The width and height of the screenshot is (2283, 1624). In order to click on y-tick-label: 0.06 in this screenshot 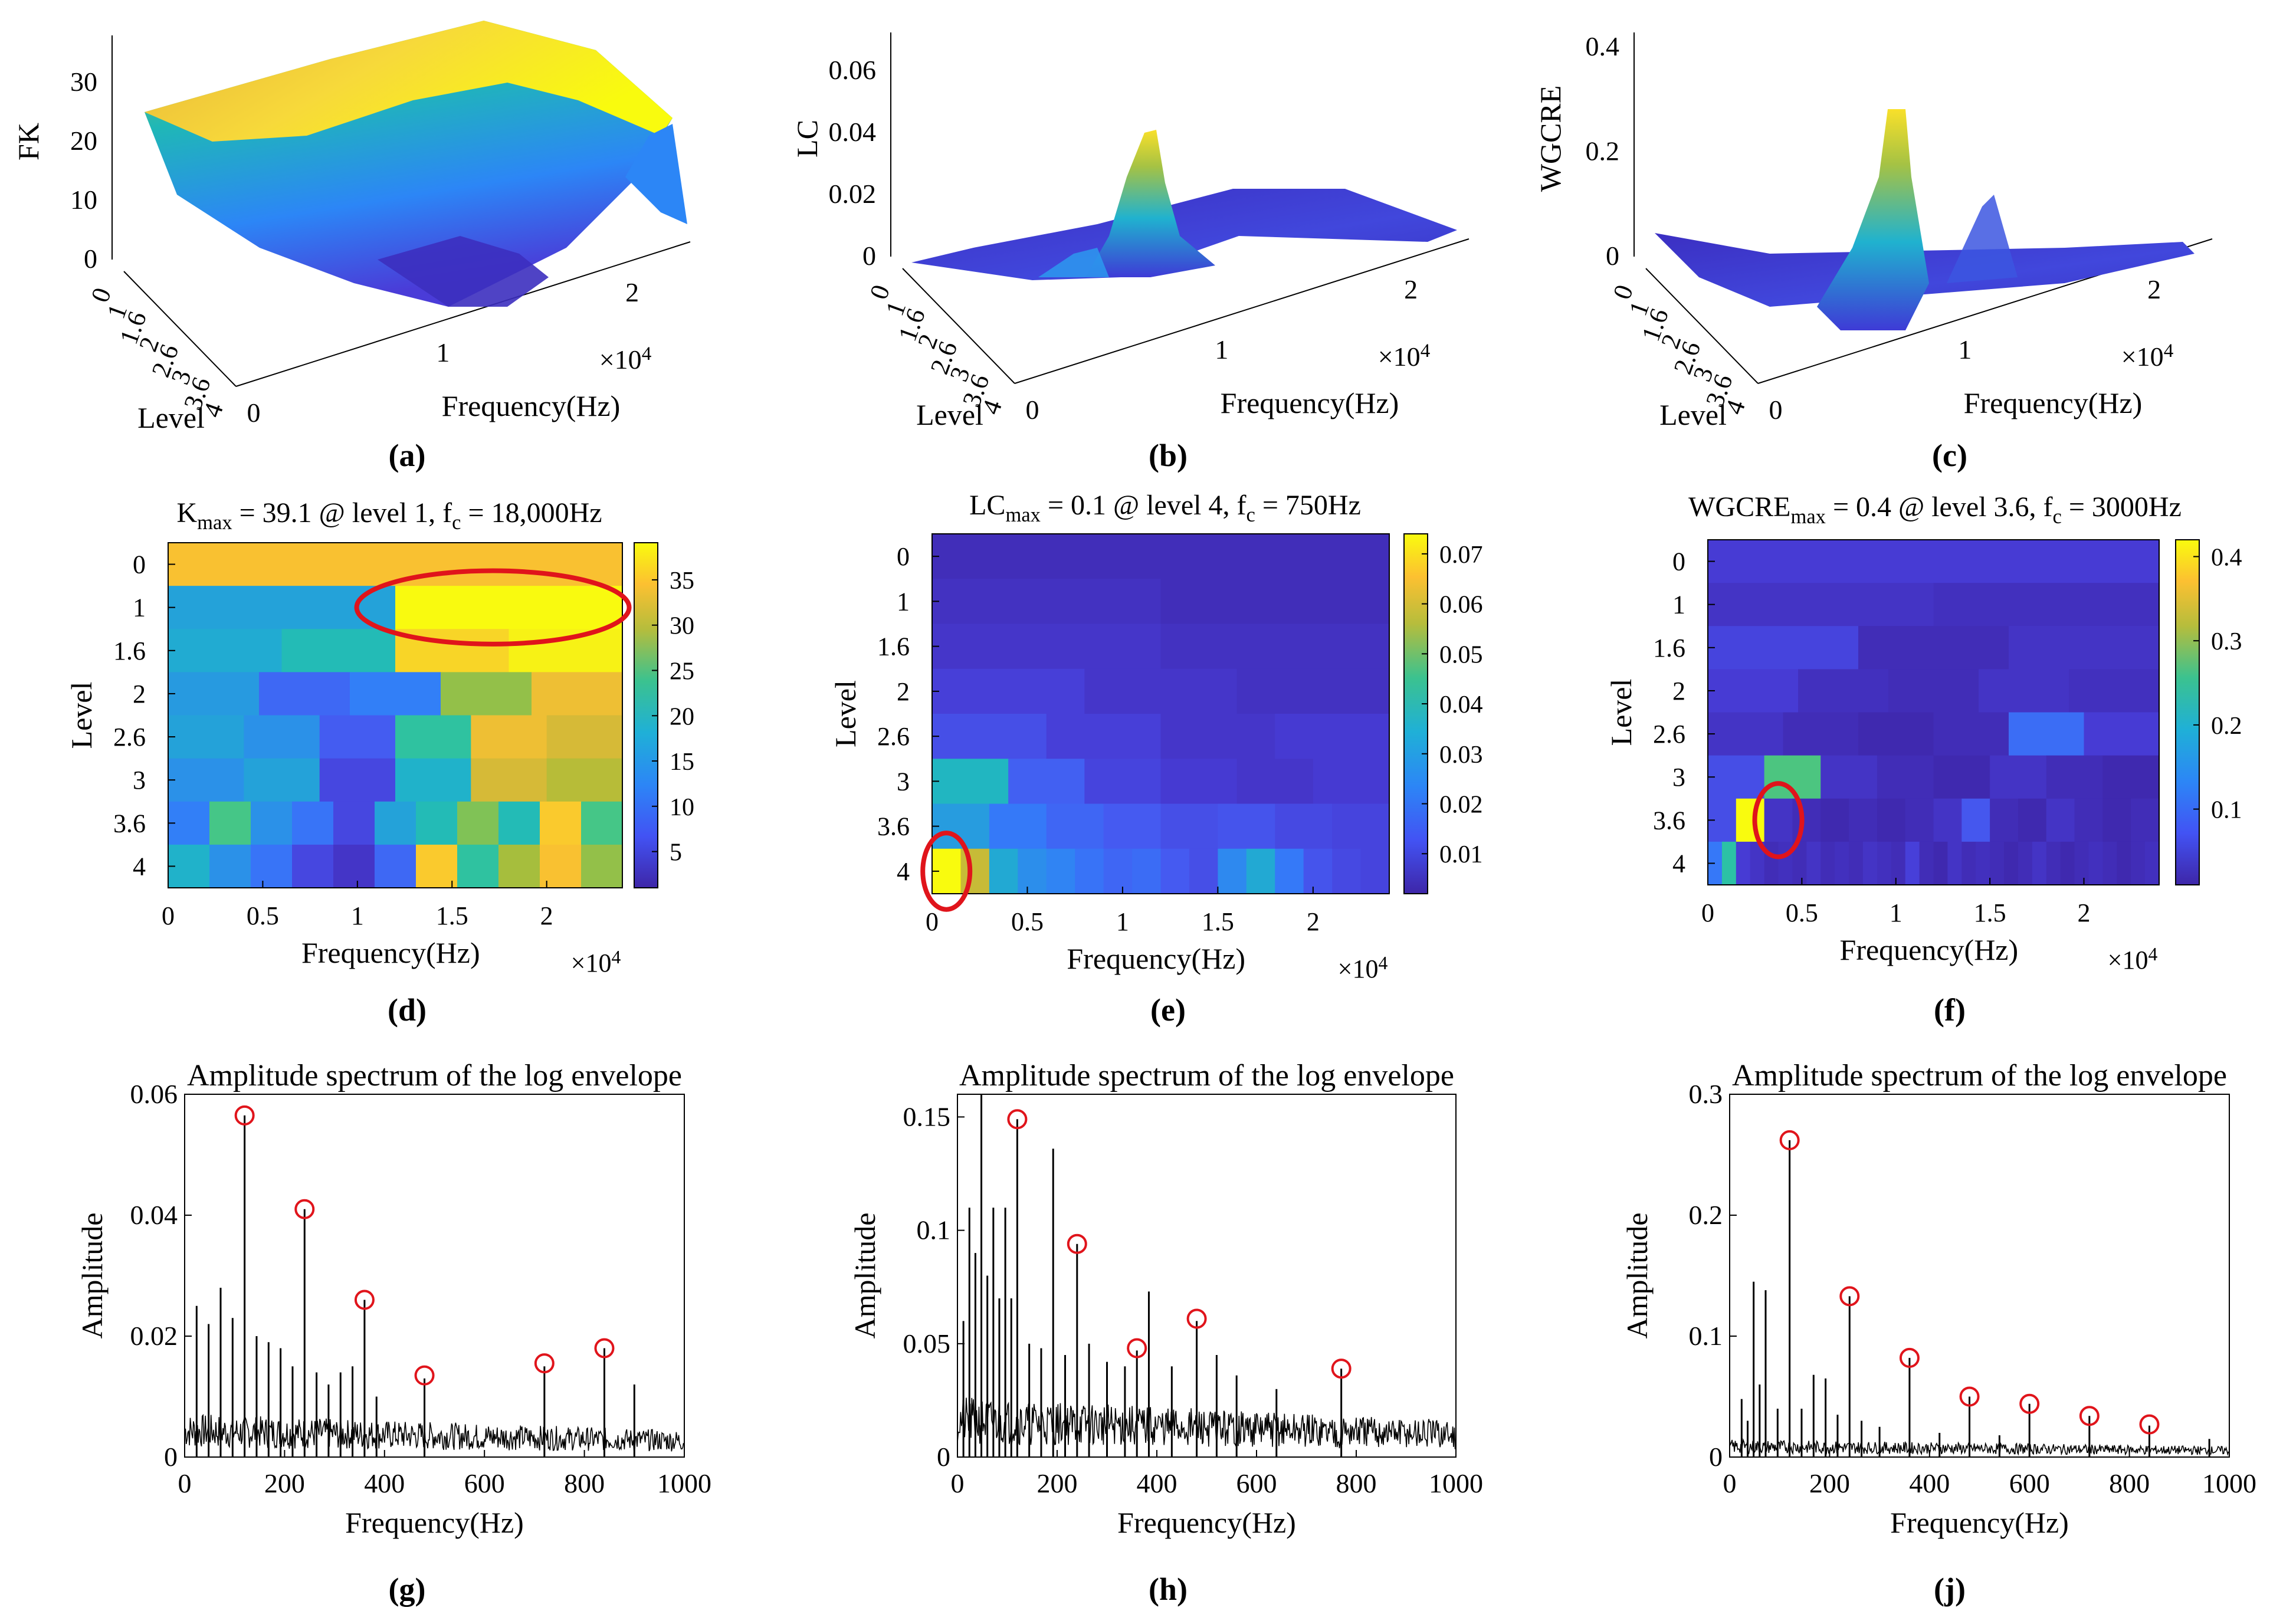, I will do `click(154, 1094)`.